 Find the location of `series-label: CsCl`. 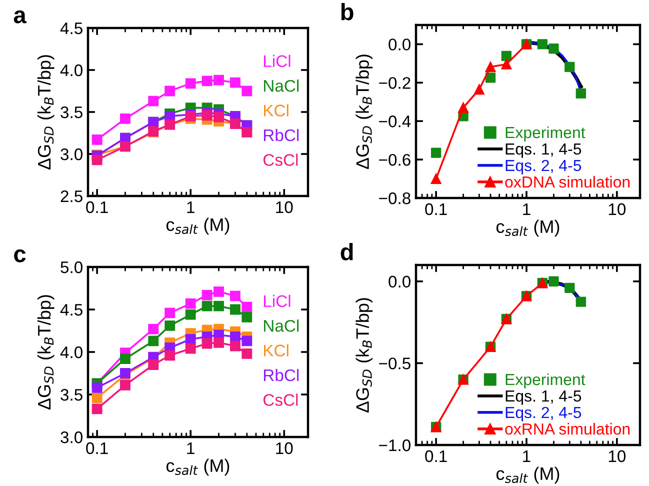

series-label: CsCl is located at coordinates (280, 160).